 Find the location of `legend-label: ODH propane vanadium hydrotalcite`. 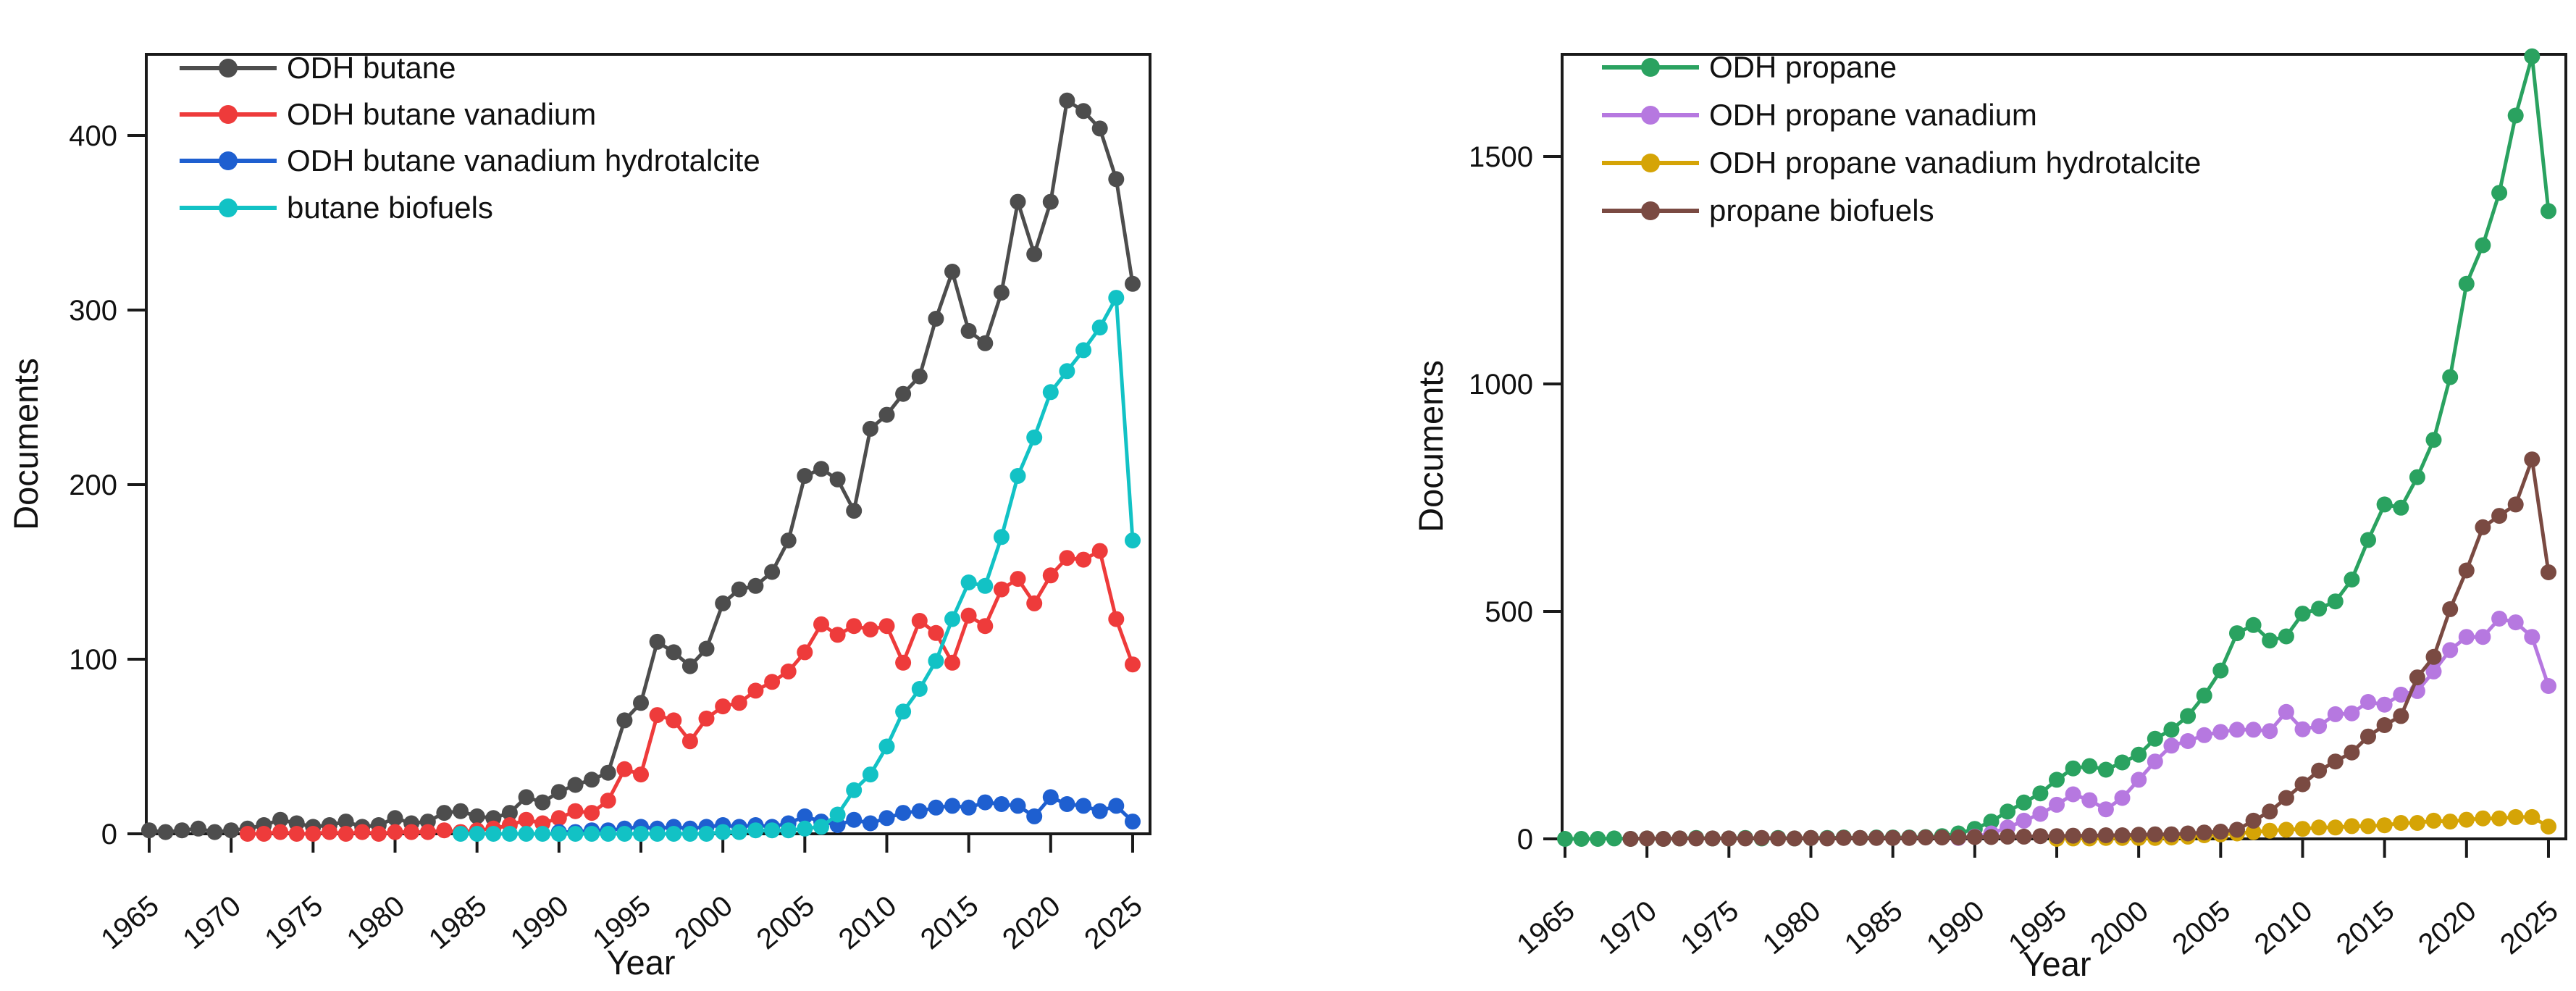

legend-label: ODH propane vanadium hydrotalcite is located at coordinates (1955, 163).